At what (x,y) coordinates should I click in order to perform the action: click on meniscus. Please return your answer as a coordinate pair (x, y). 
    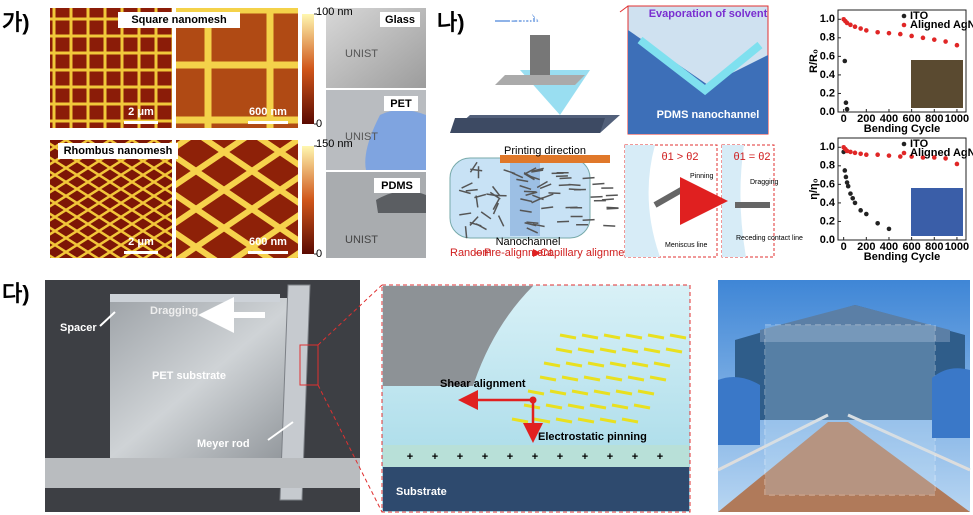
    Looking at the image, I should click on (700, 66).